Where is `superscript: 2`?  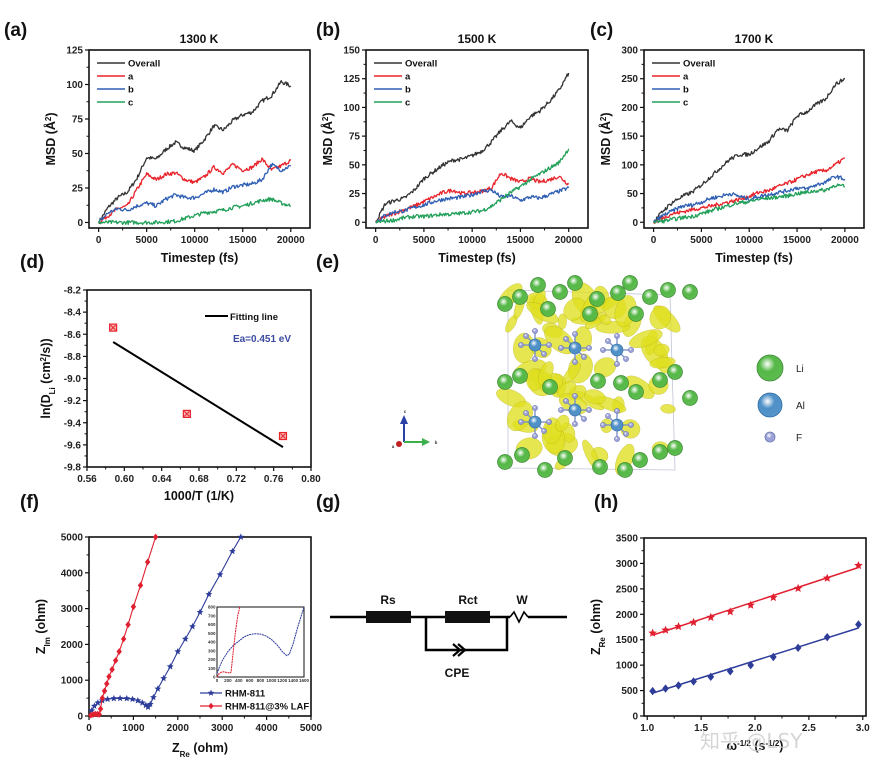
superscript: 2 is located at coordinates (603, 118).